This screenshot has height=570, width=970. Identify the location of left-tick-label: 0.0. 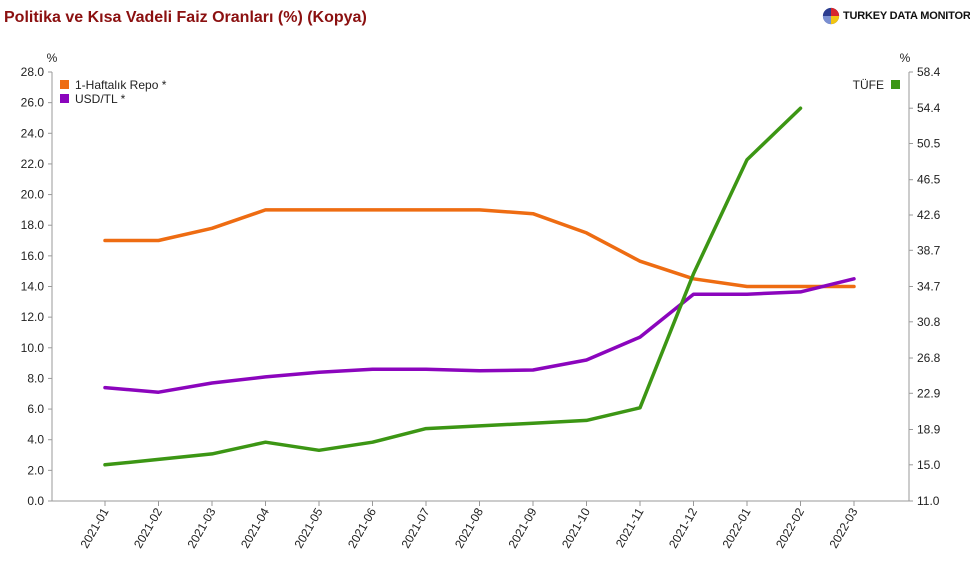
(35, 501).